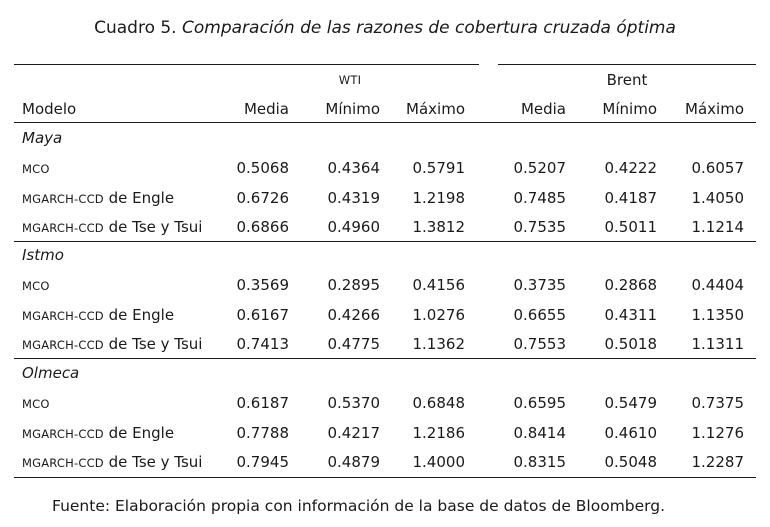  What do you see at coordinates (540, 314) in the screenshot?
I see `table-cell: 0.6655` at bounding box center [540, 314].